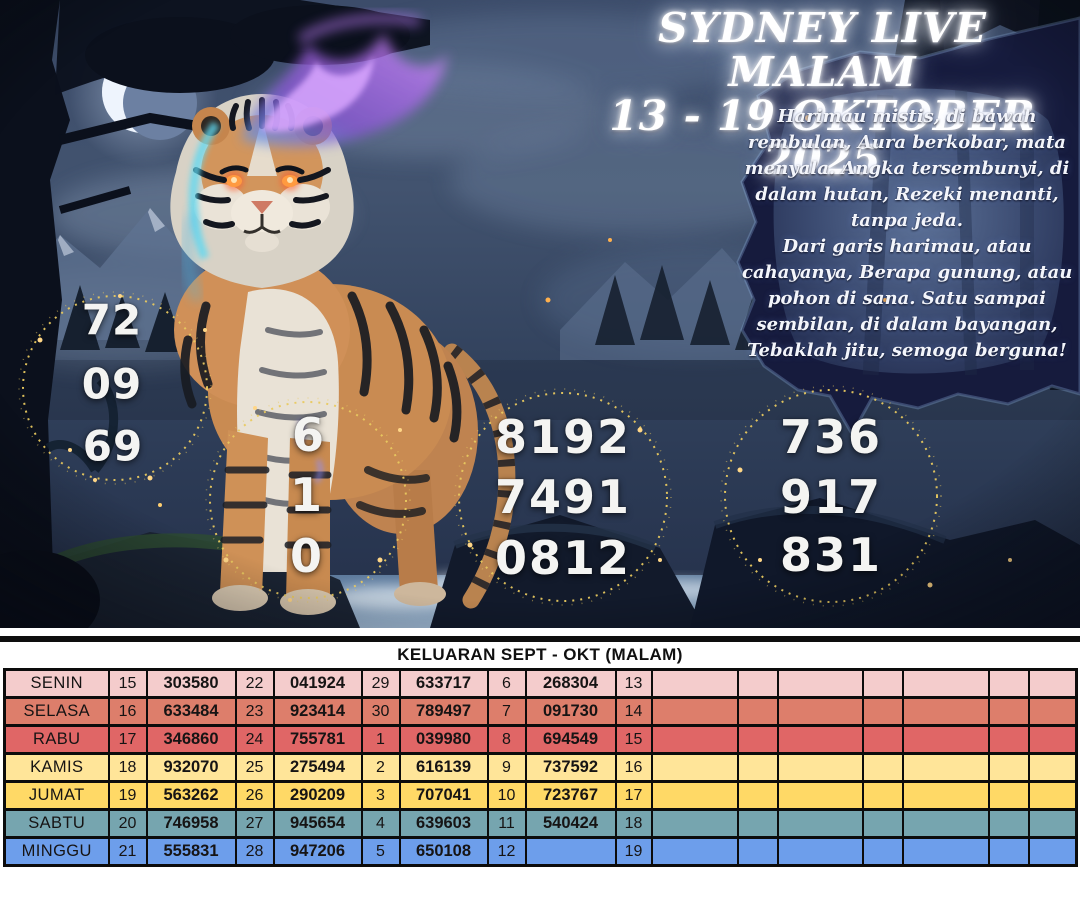  What do you see at coordinates (540, 654) in the screenshot?
I see `table-title: KELUARAN SEPT - OKT (MALAM)` at bounding box center [540, 654].